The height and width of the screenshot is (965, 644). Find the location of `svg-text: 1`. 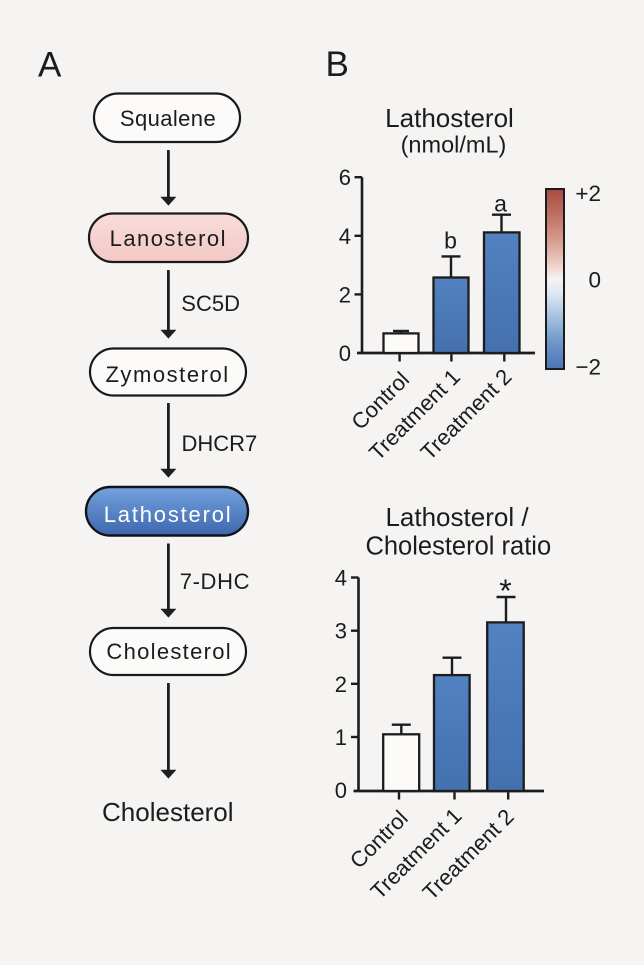

svg-text: 1 is located at coordinates (341, 737).